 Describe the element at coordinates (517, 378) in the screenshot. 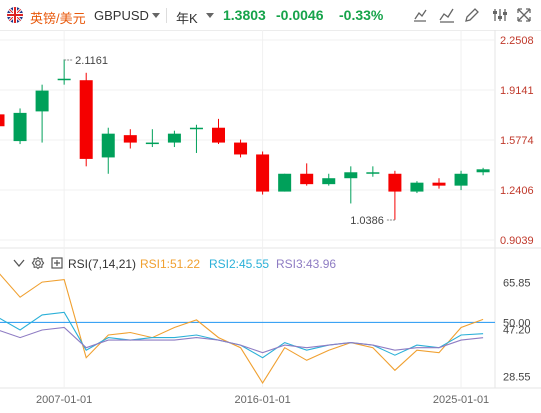

I see `rsi-ytick-label: 28.55` at that location.